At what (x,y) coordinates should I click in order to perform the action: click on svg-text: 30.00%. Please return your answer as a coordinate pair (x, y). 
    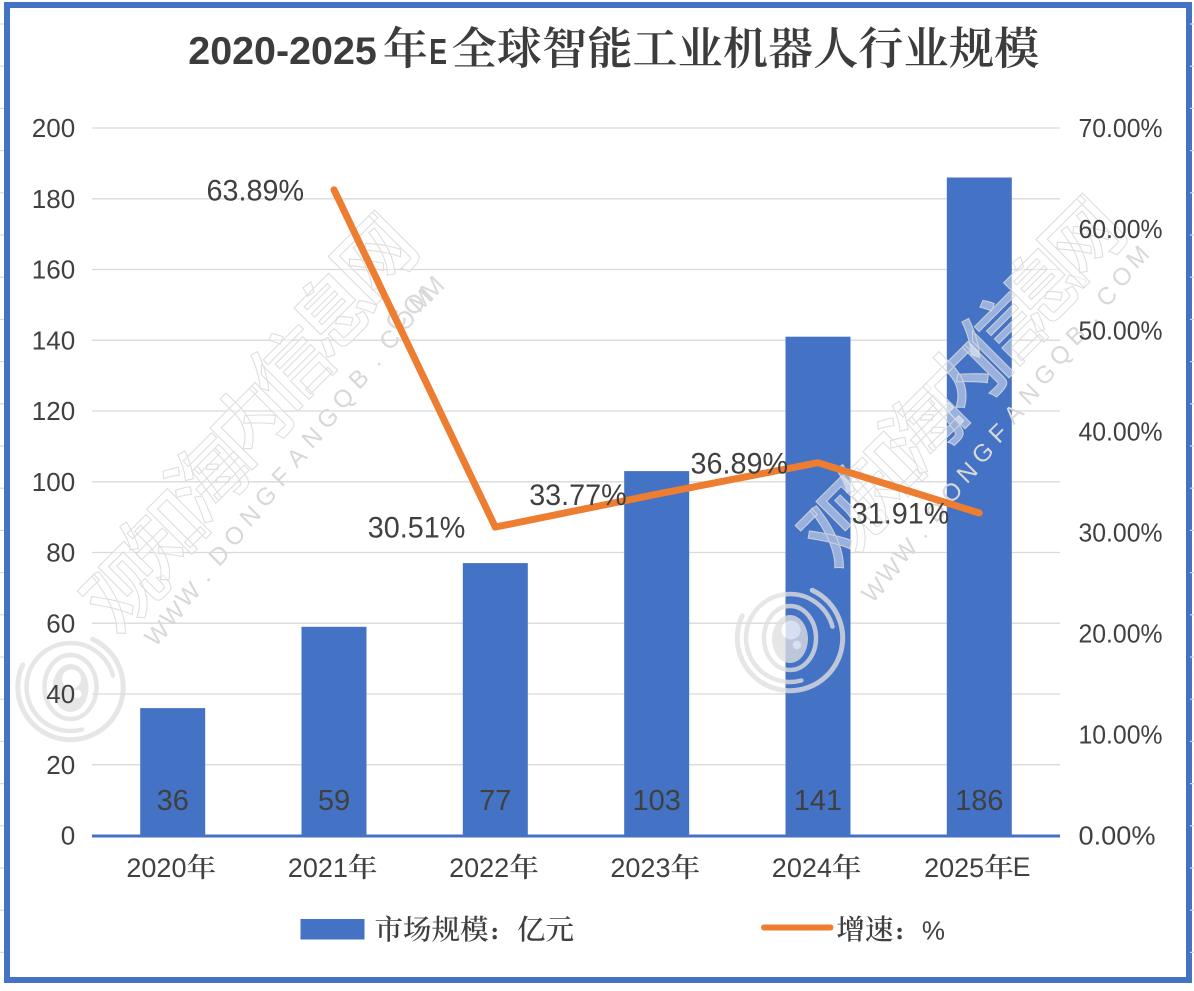
    Looking at the image, I should click on (1121, 532).